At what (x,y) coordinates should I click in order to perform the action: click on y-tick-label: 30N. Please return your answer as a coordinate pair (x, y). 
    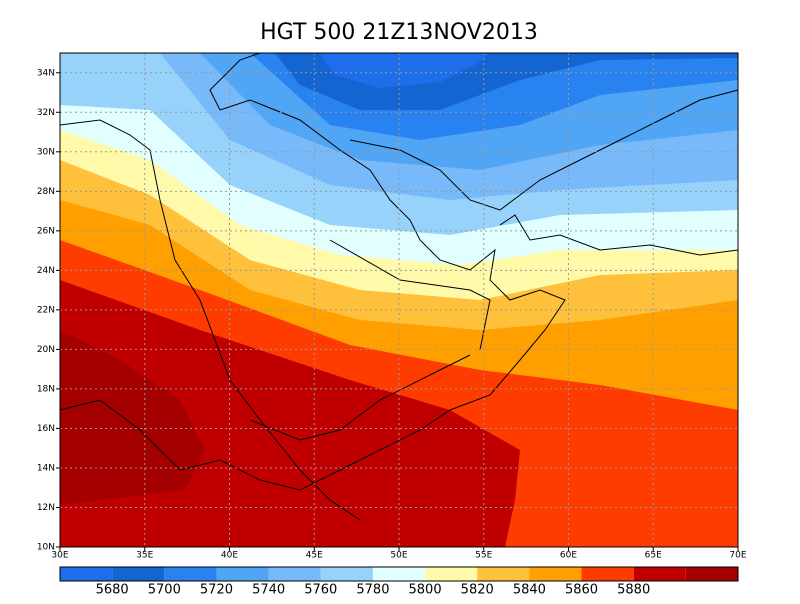
    Looking at the image, I should click on (46, 152).